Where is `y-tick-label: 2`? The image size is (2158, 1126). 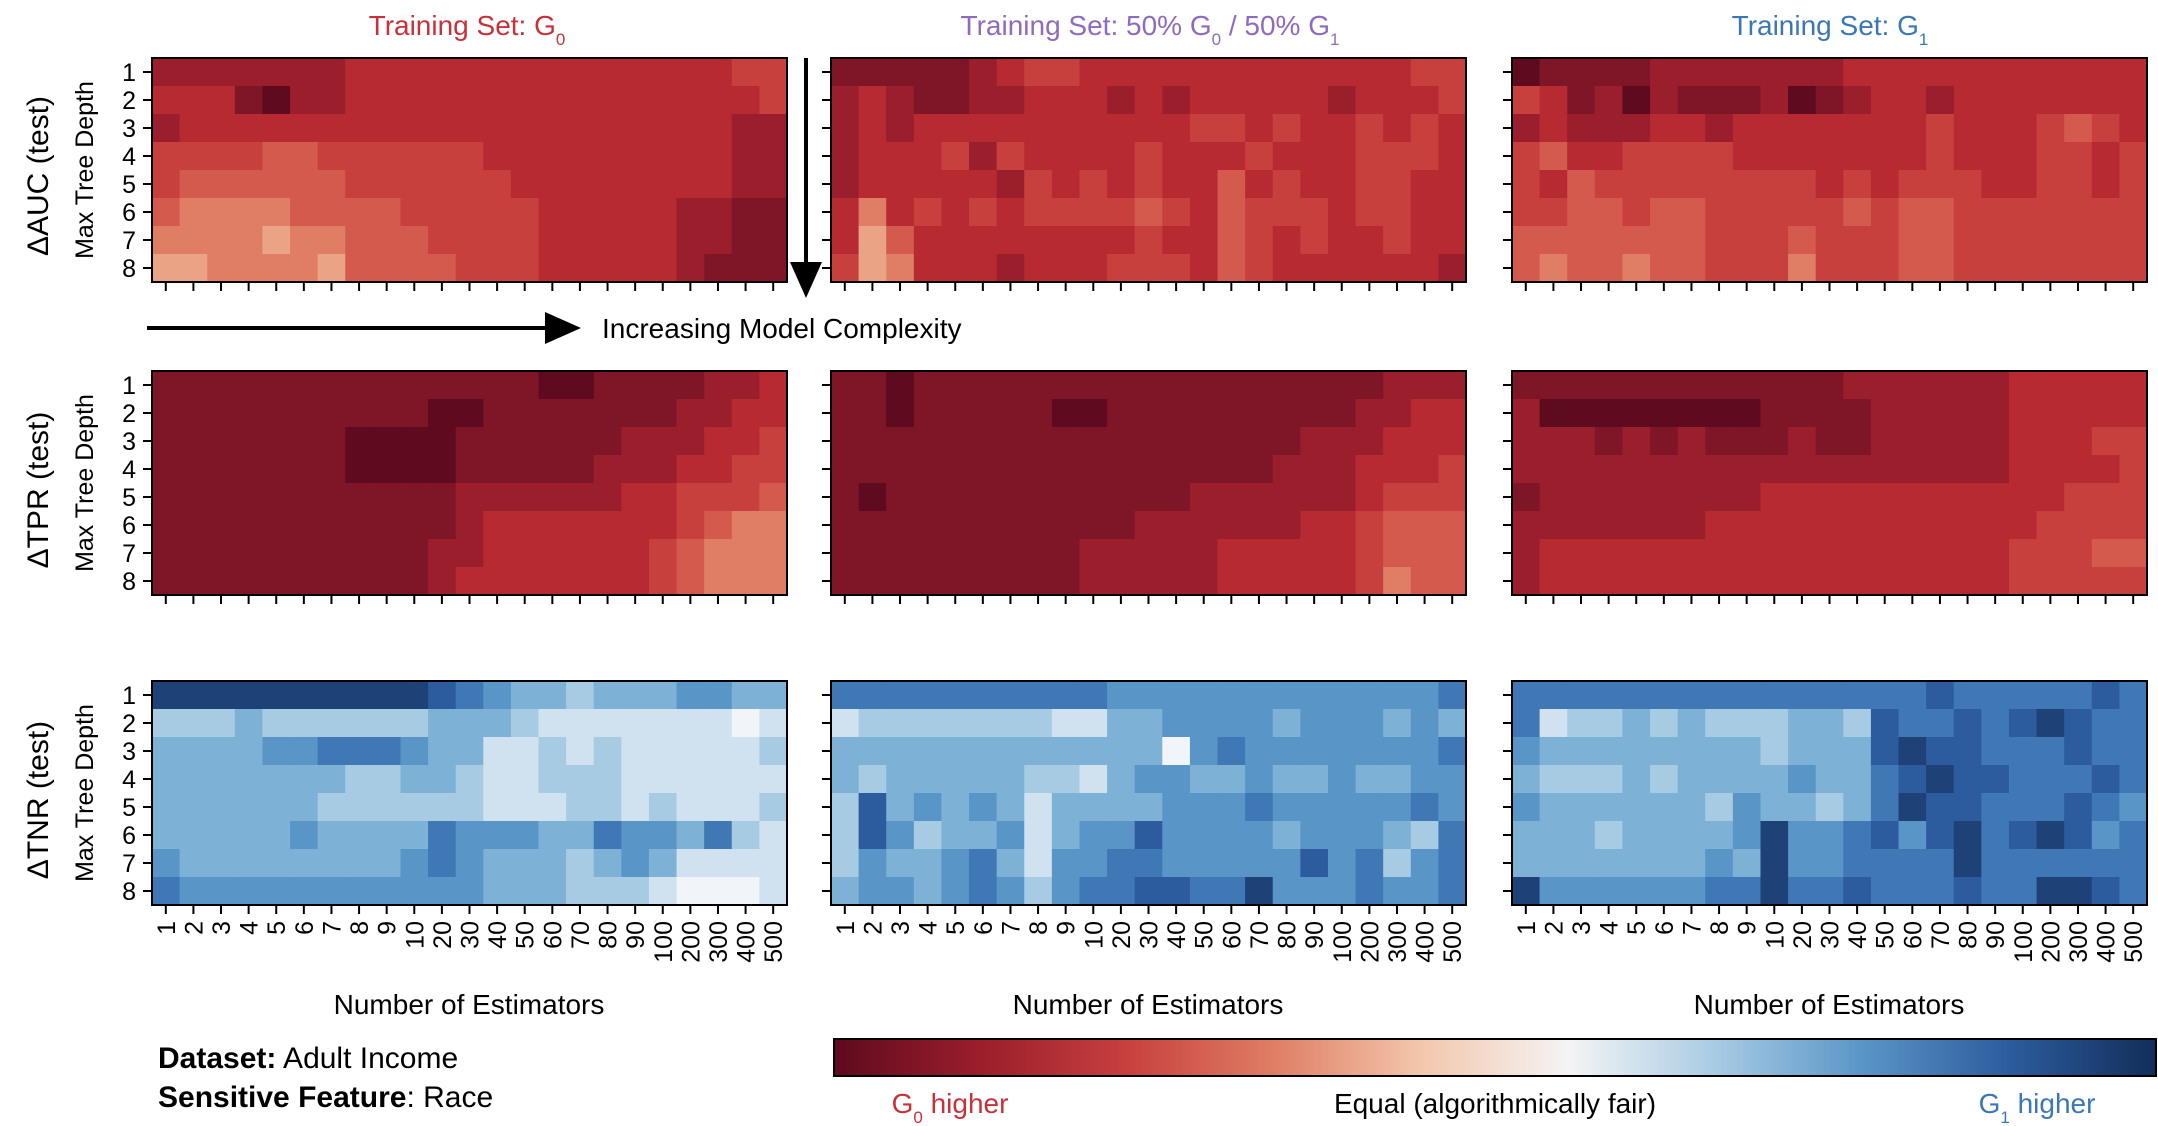
y-tick-label: 2 is located at coordinates (129, 414).